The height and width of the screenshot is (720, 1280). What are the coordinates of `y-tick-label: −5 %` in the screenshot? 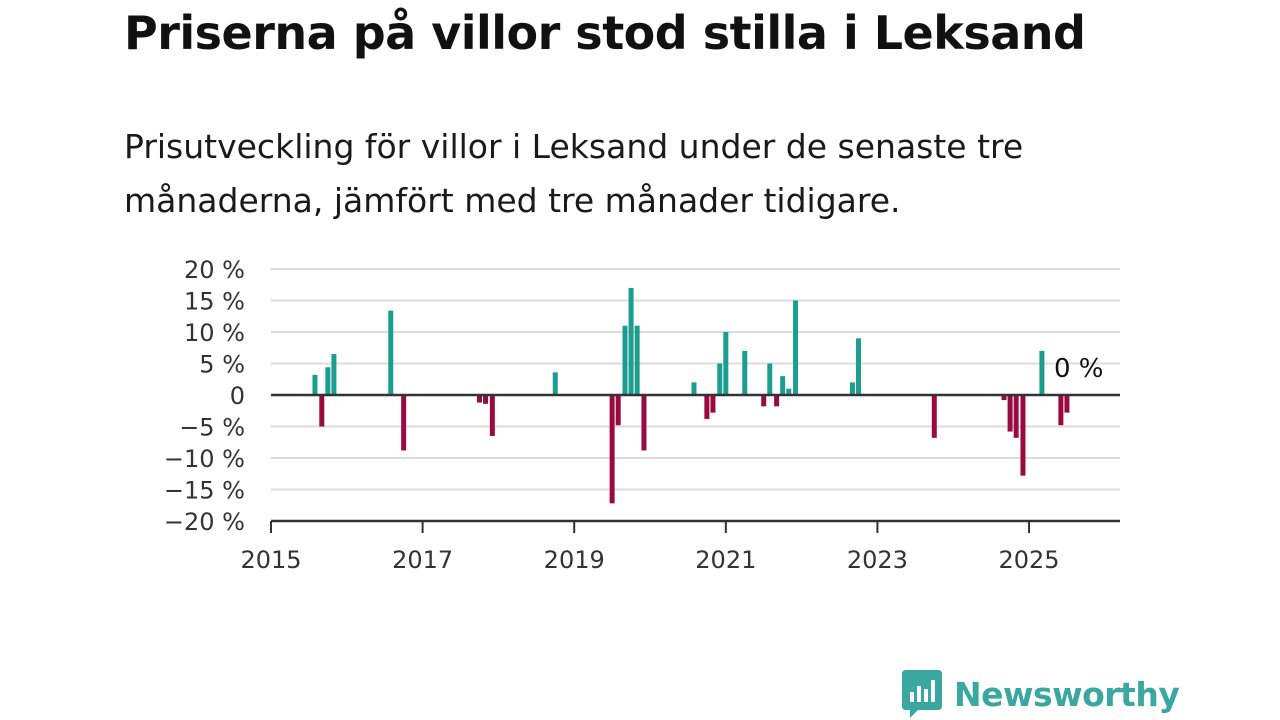 It's located at (212, 428).